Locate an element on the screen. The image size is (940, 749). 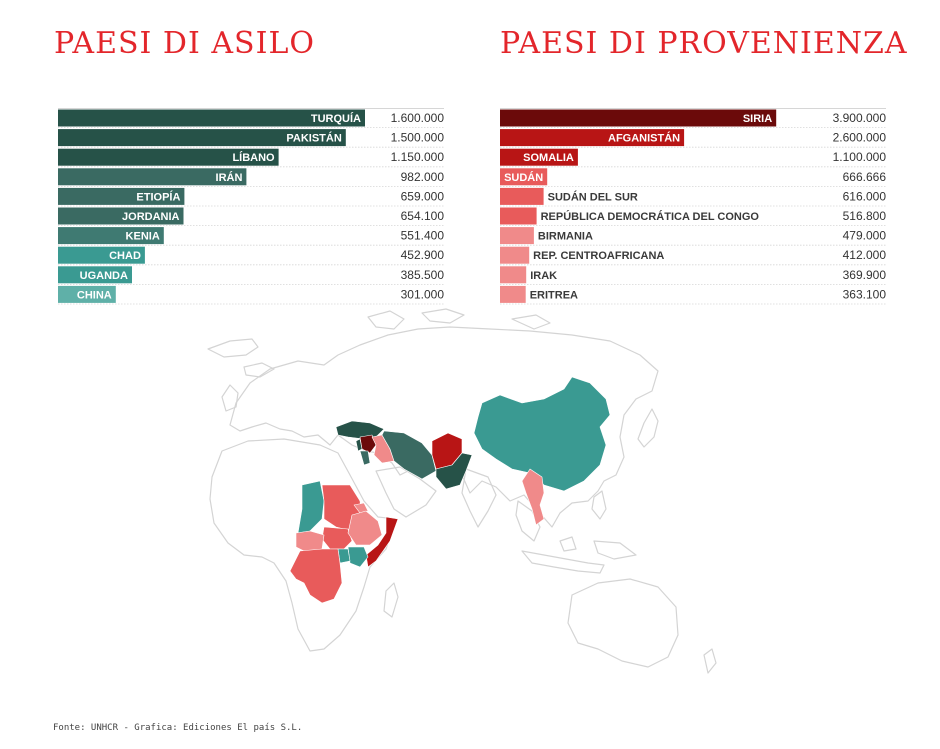
australia-outline is located at coordinates (623, 623).